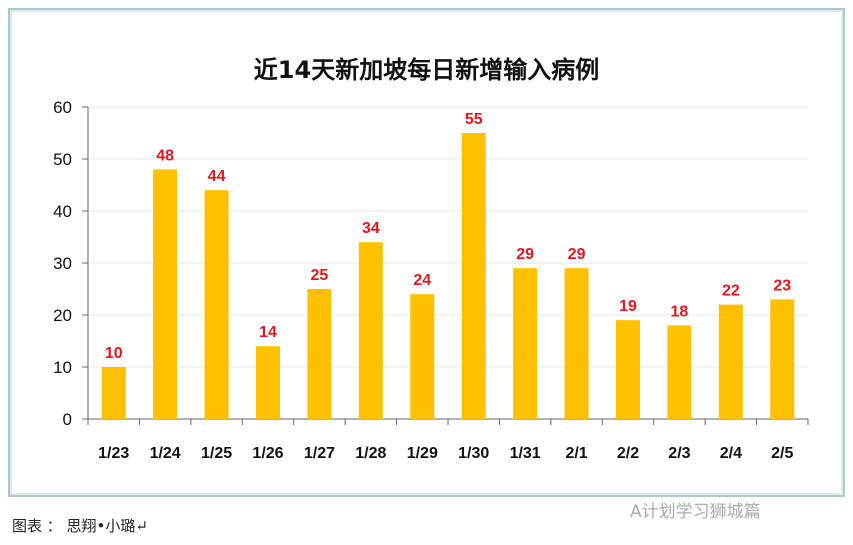  I want to click on x-tick-label: 2/4, so click(731, 453).